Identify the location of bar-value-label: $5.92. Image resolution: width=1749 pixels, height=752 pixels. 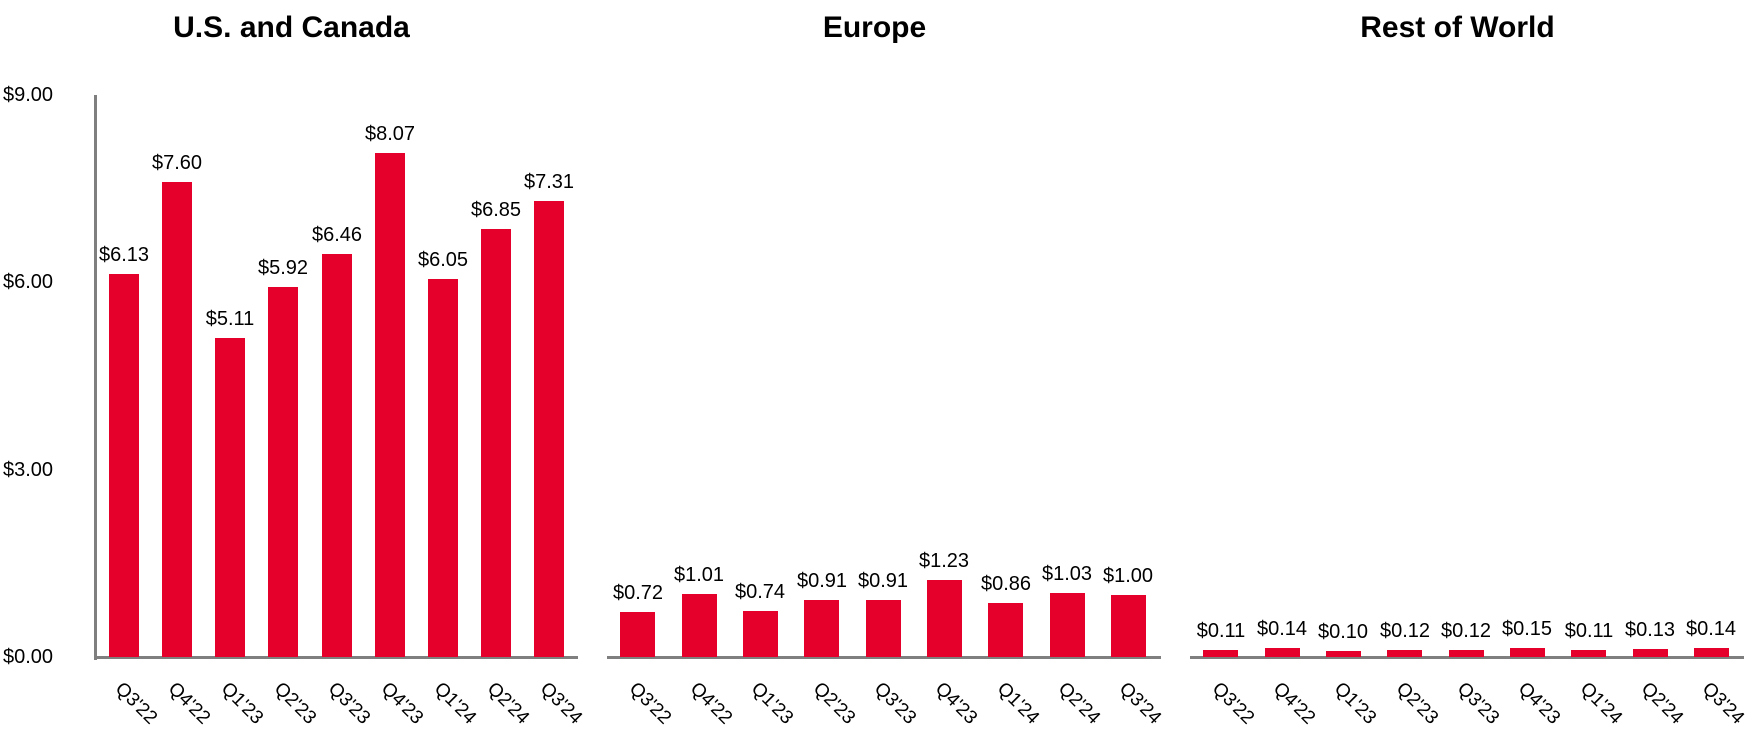
(283, 268).